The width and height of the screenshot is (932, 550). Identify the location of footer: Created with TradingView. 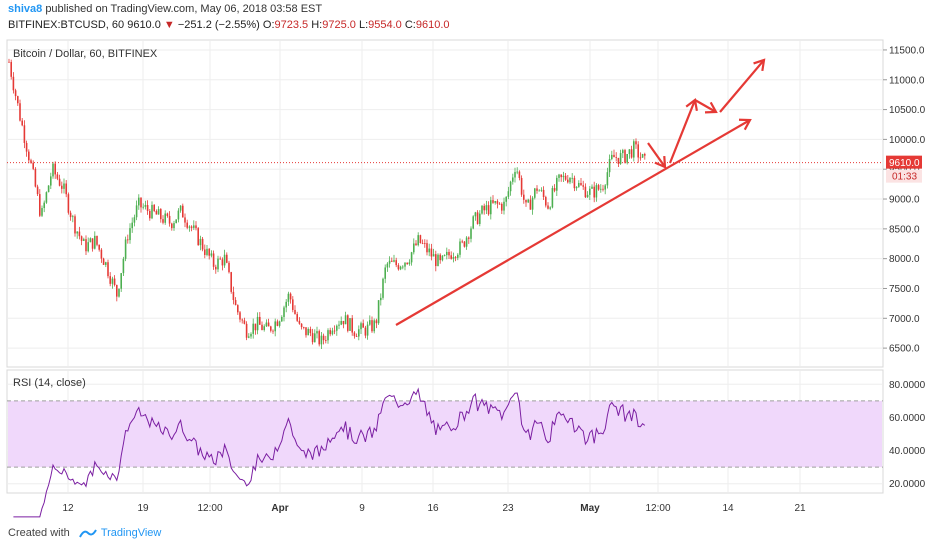
(84, 533).